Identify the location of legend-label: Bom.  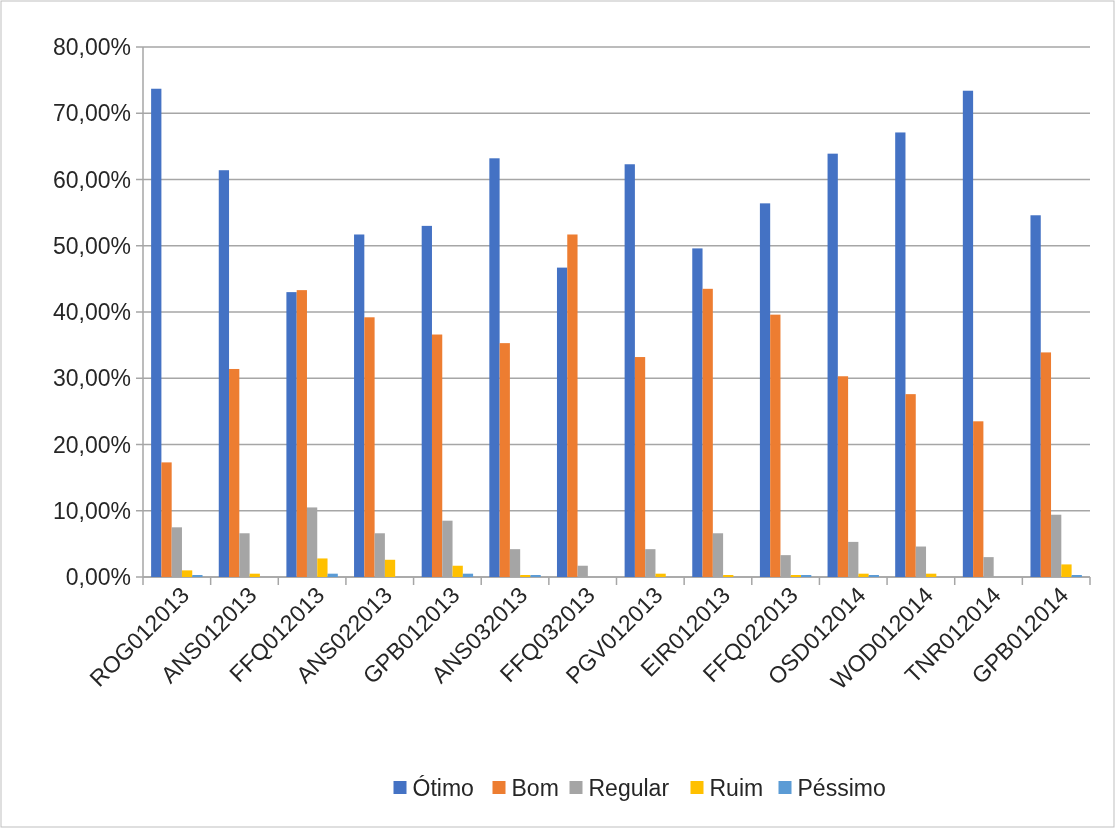
(535, 788).